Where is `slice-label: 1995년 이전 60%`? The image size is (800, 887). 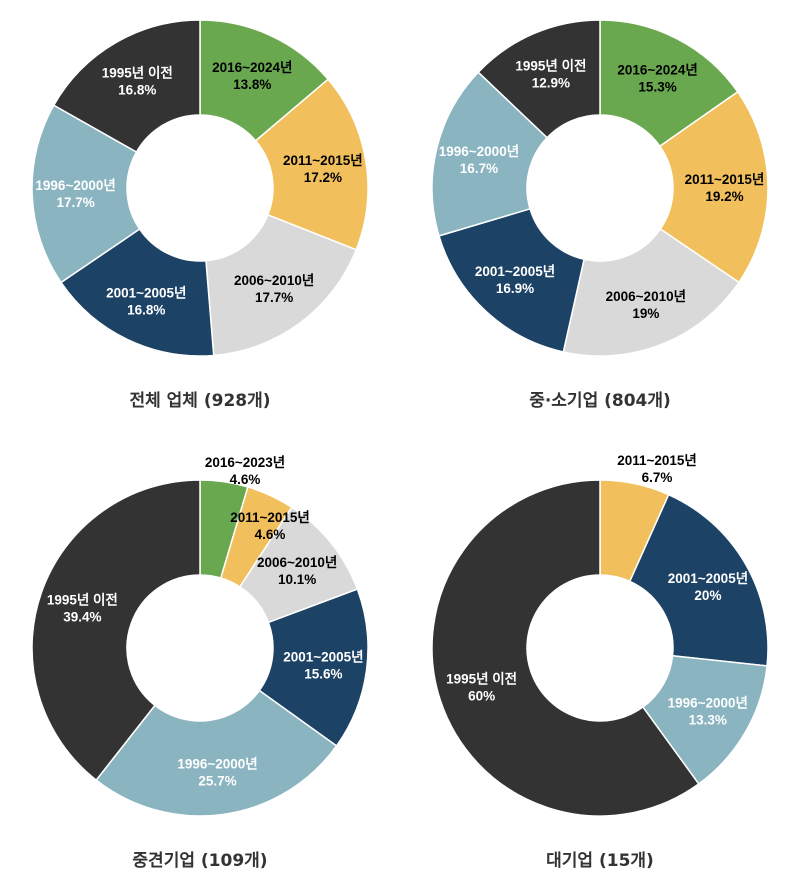 slice-label: 1995년 이전 60% is located at coordinates (481, 686).